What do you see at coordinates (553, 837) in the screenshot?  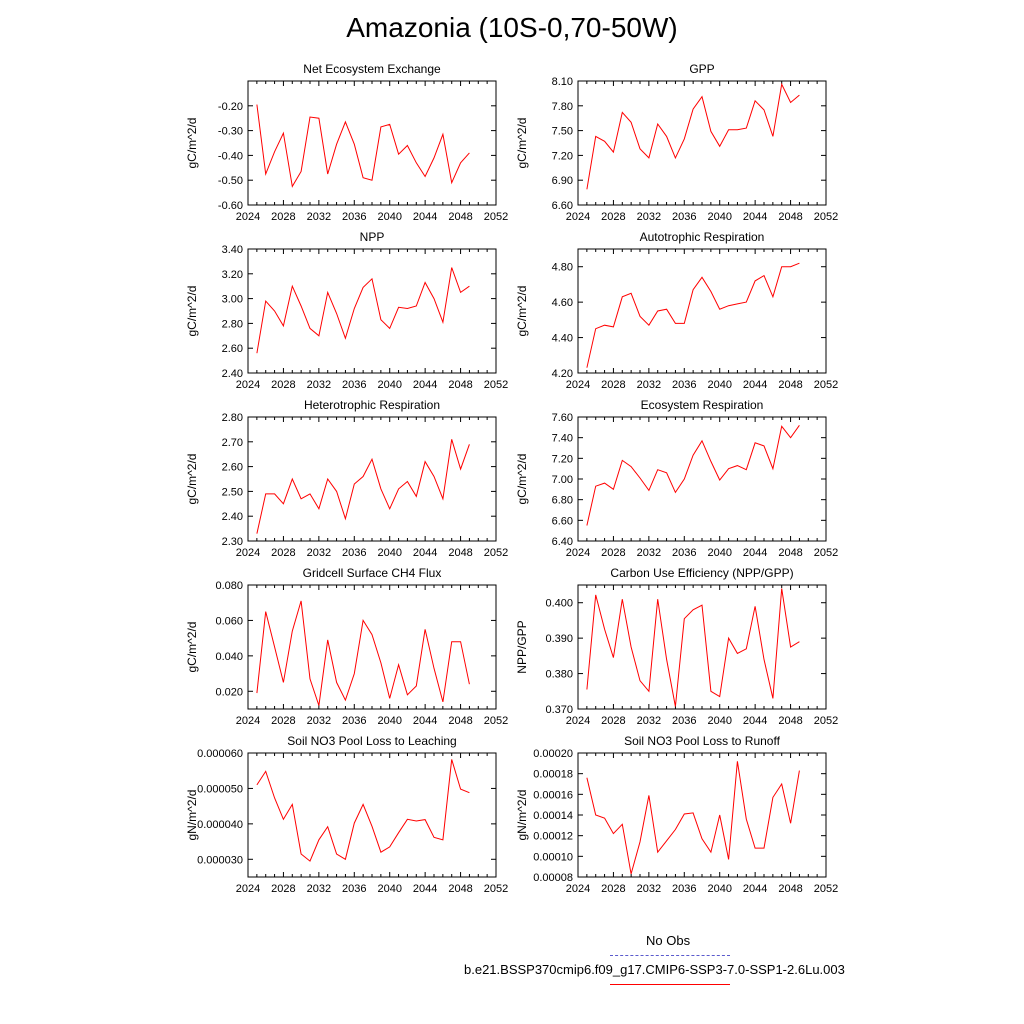 I see `y-tick-label: 0.00012` at bounding box center [553, 837].